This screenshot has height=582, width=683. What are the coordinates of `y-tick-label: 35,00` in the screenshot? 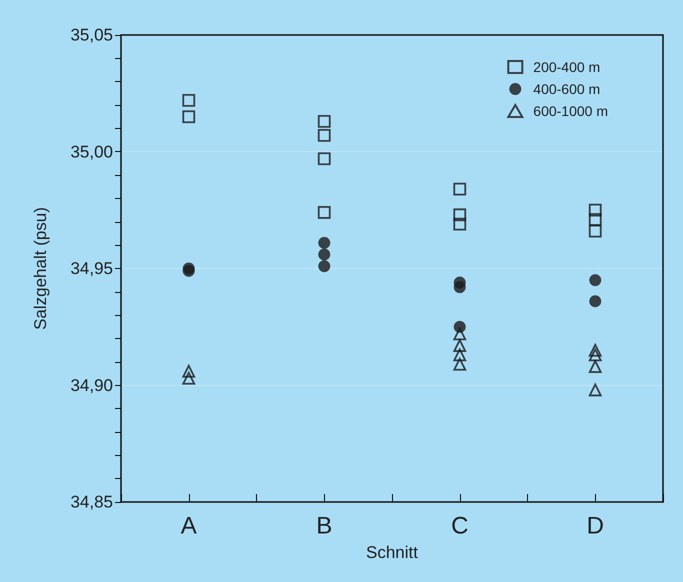 It's located at (91, 152).